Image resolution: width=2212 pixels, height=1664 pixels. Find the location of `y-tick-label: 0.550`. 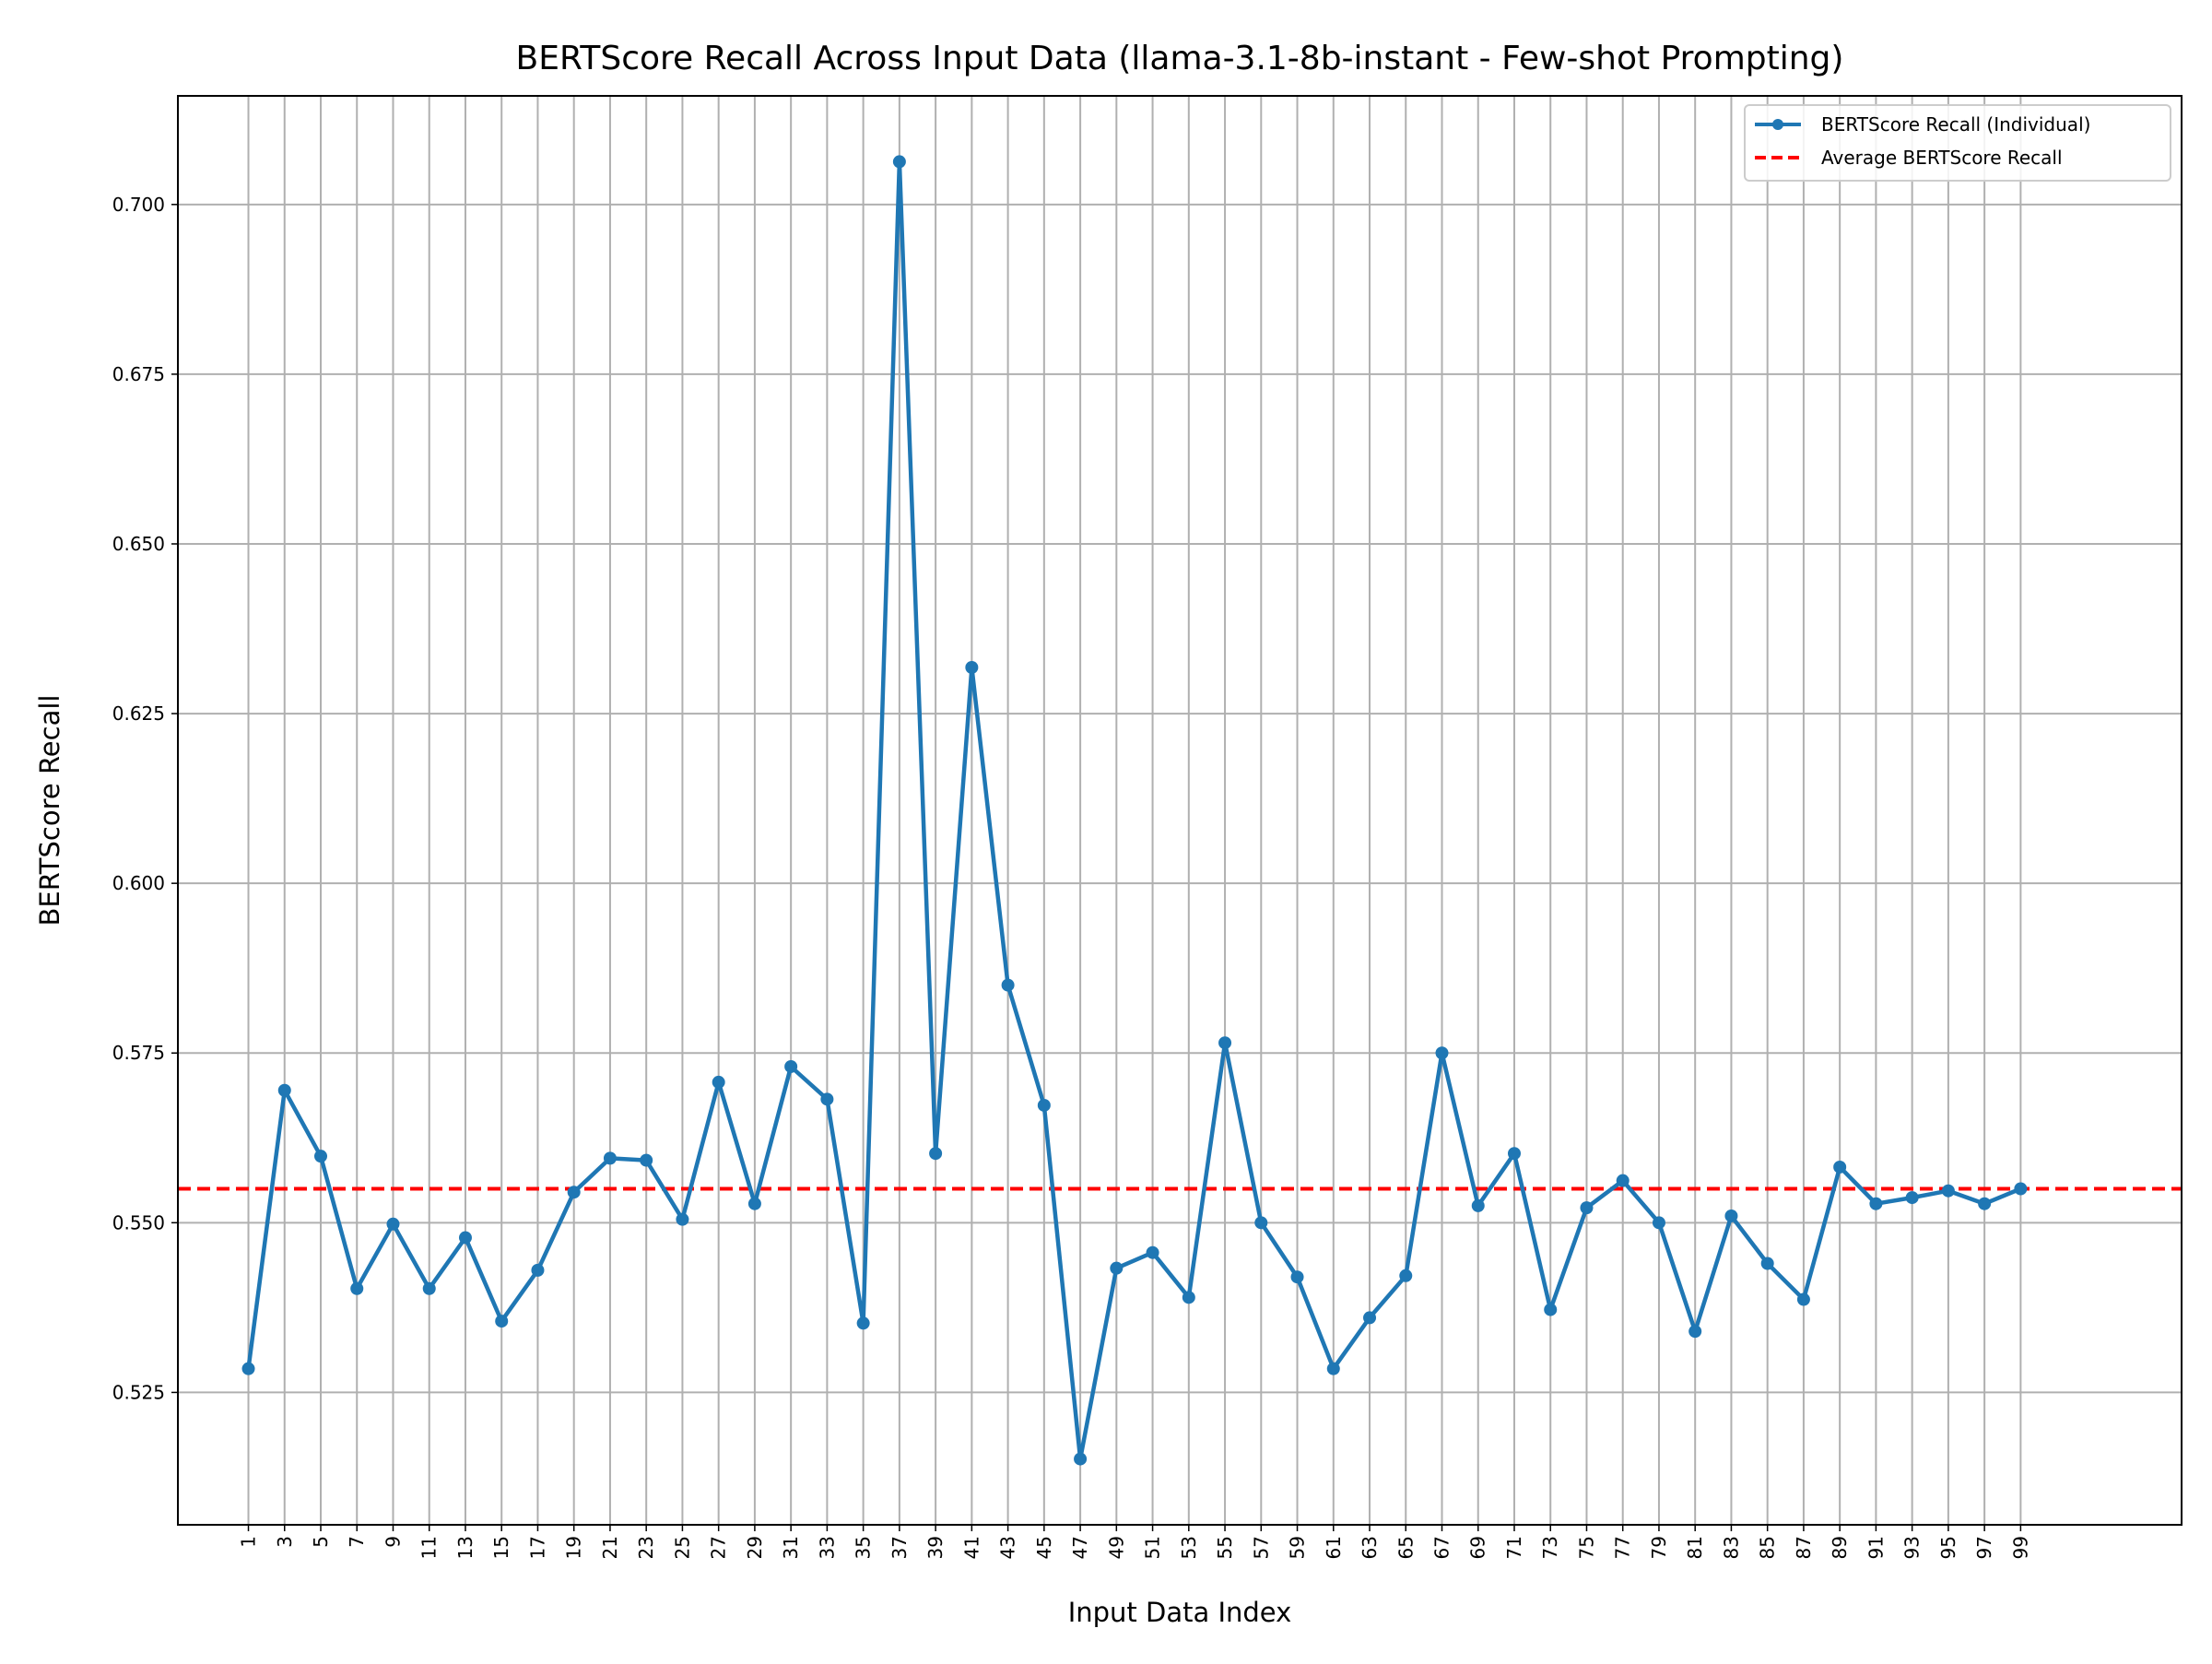

y-tick-label: 0.550 is located at coordinates (138, 1222).